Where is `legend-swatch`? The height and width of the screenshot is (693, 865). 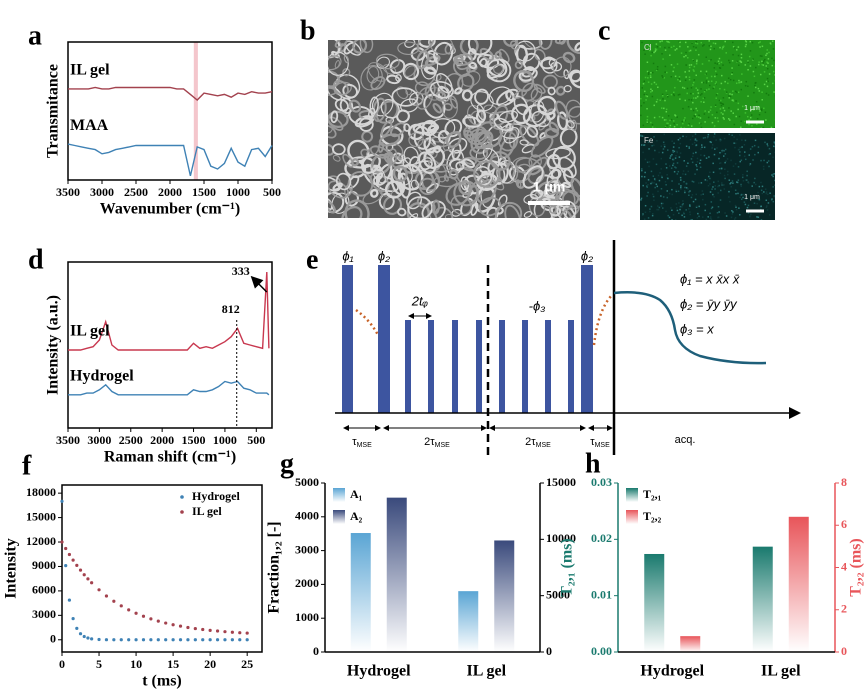 legend-swatch is located at coordinates (632, 517).